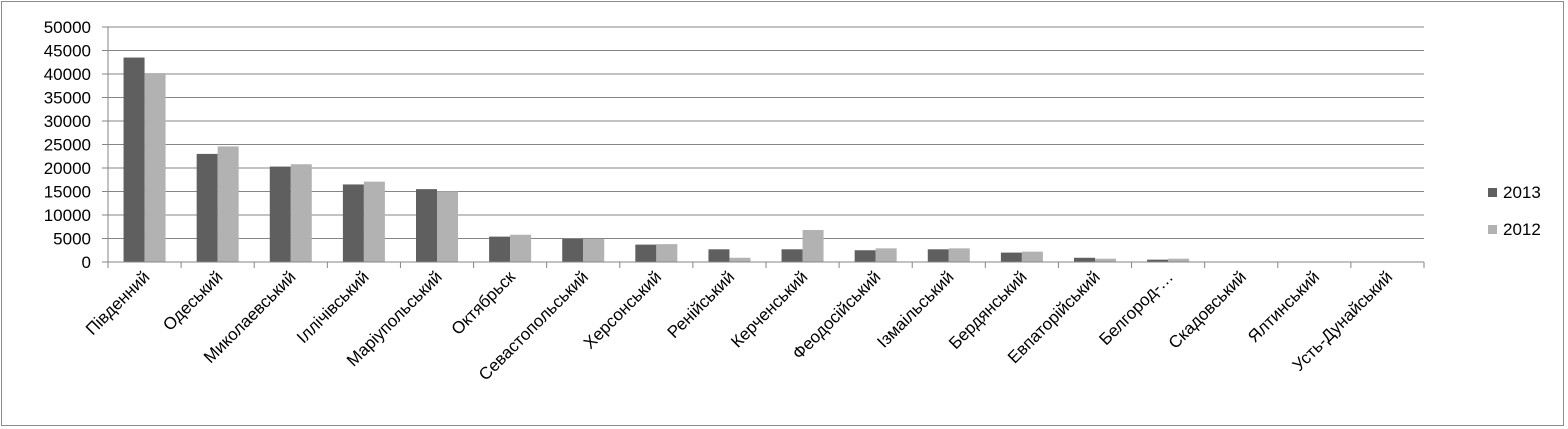 This screenshot has width=1568, height=429. Describe the element at coordinates (67, 121) in the screenshot. I see `y-tick-label: 30000` at that location.